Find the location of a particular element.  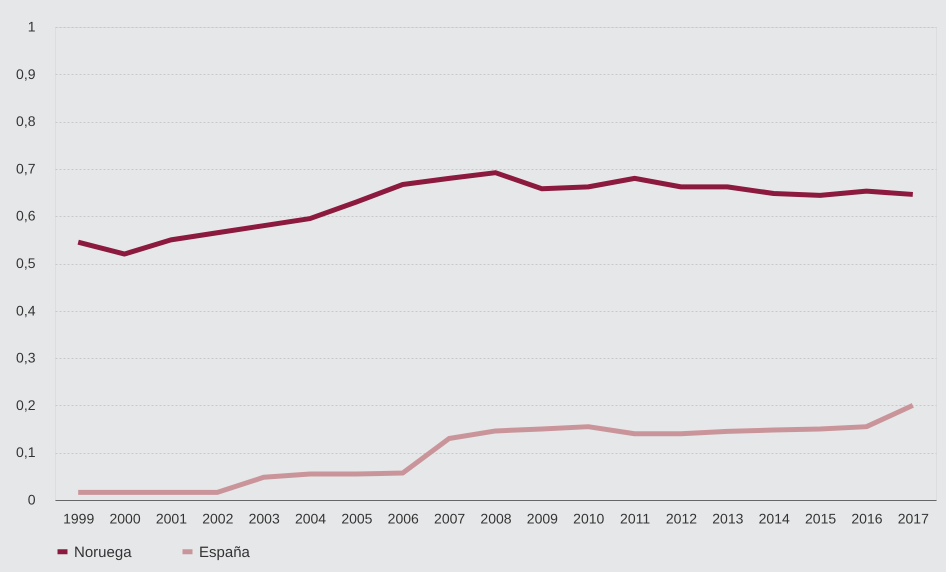

y-tick-label: 0 is located at coordinates (32, 500).